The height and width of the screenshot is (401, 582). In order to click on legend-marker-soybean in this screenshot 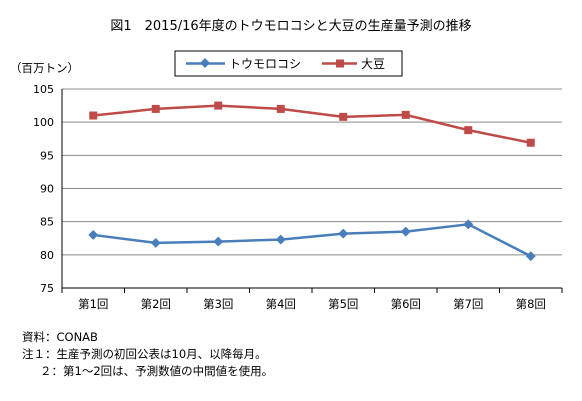, I will do `click(340, 63)`.